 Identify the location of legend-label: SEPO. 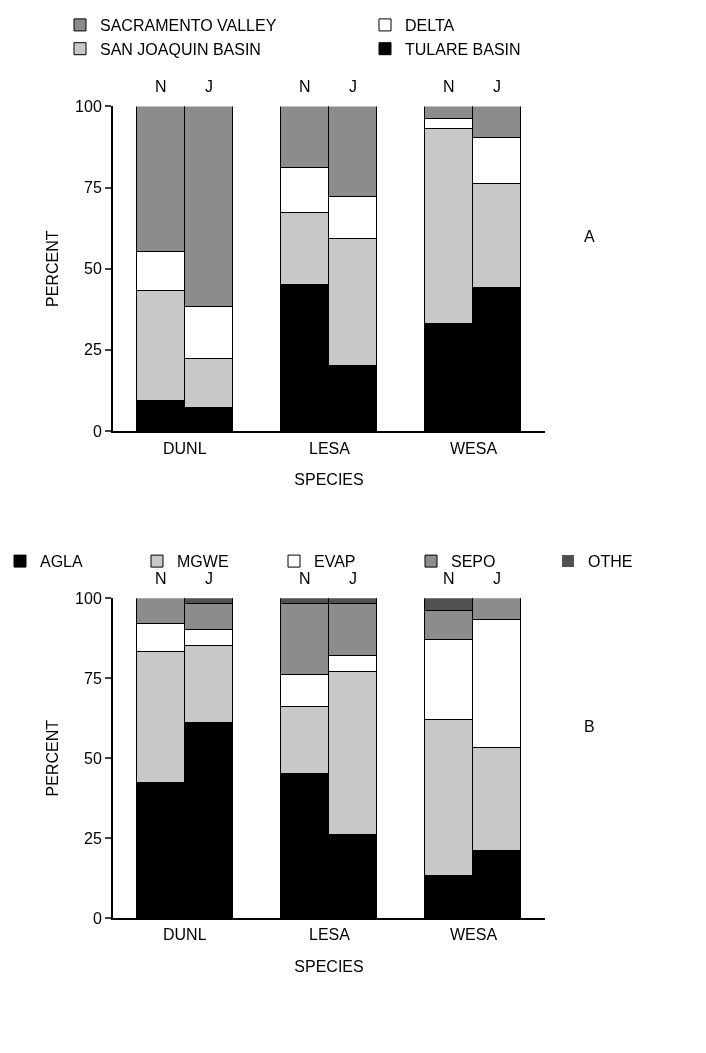
(473, 562).